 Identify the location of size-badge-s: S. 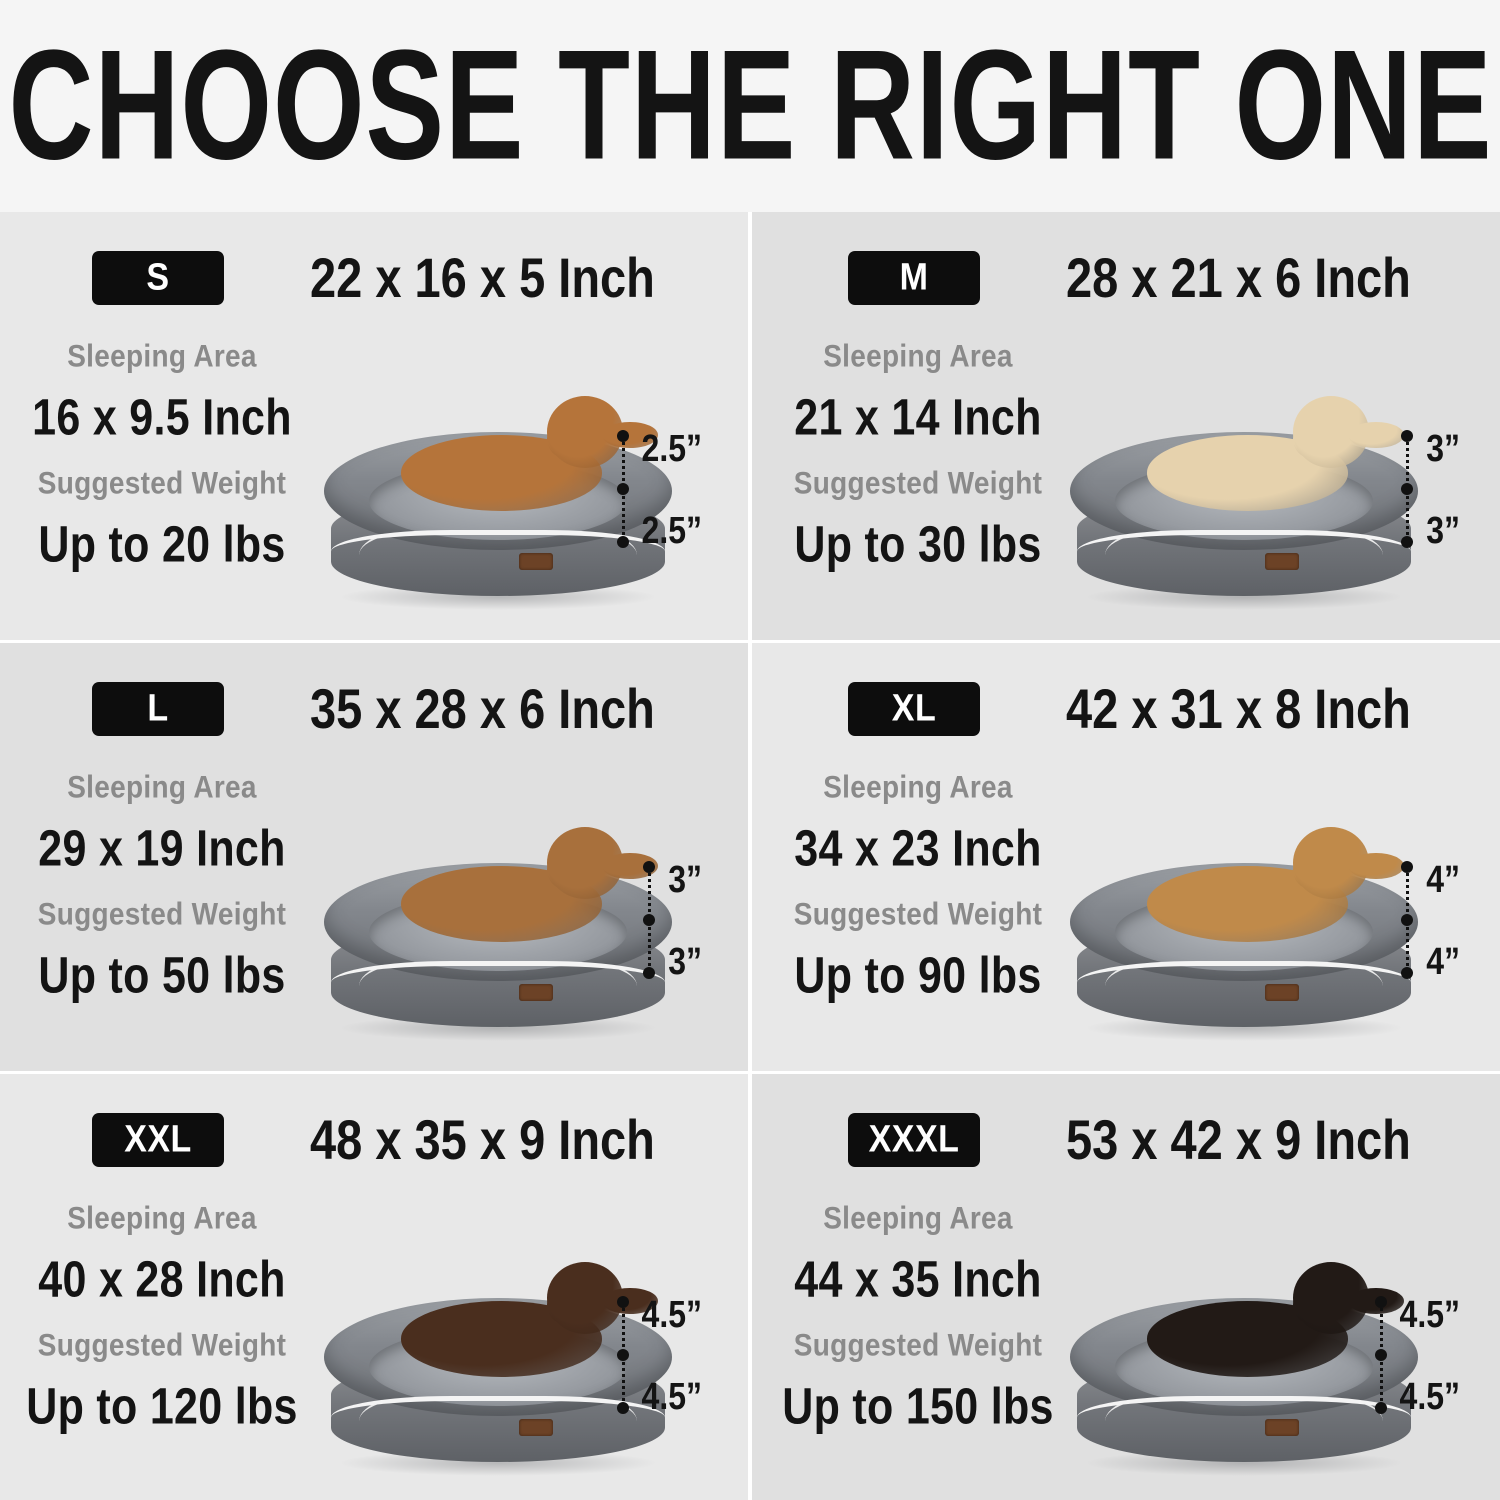
(158, 277).